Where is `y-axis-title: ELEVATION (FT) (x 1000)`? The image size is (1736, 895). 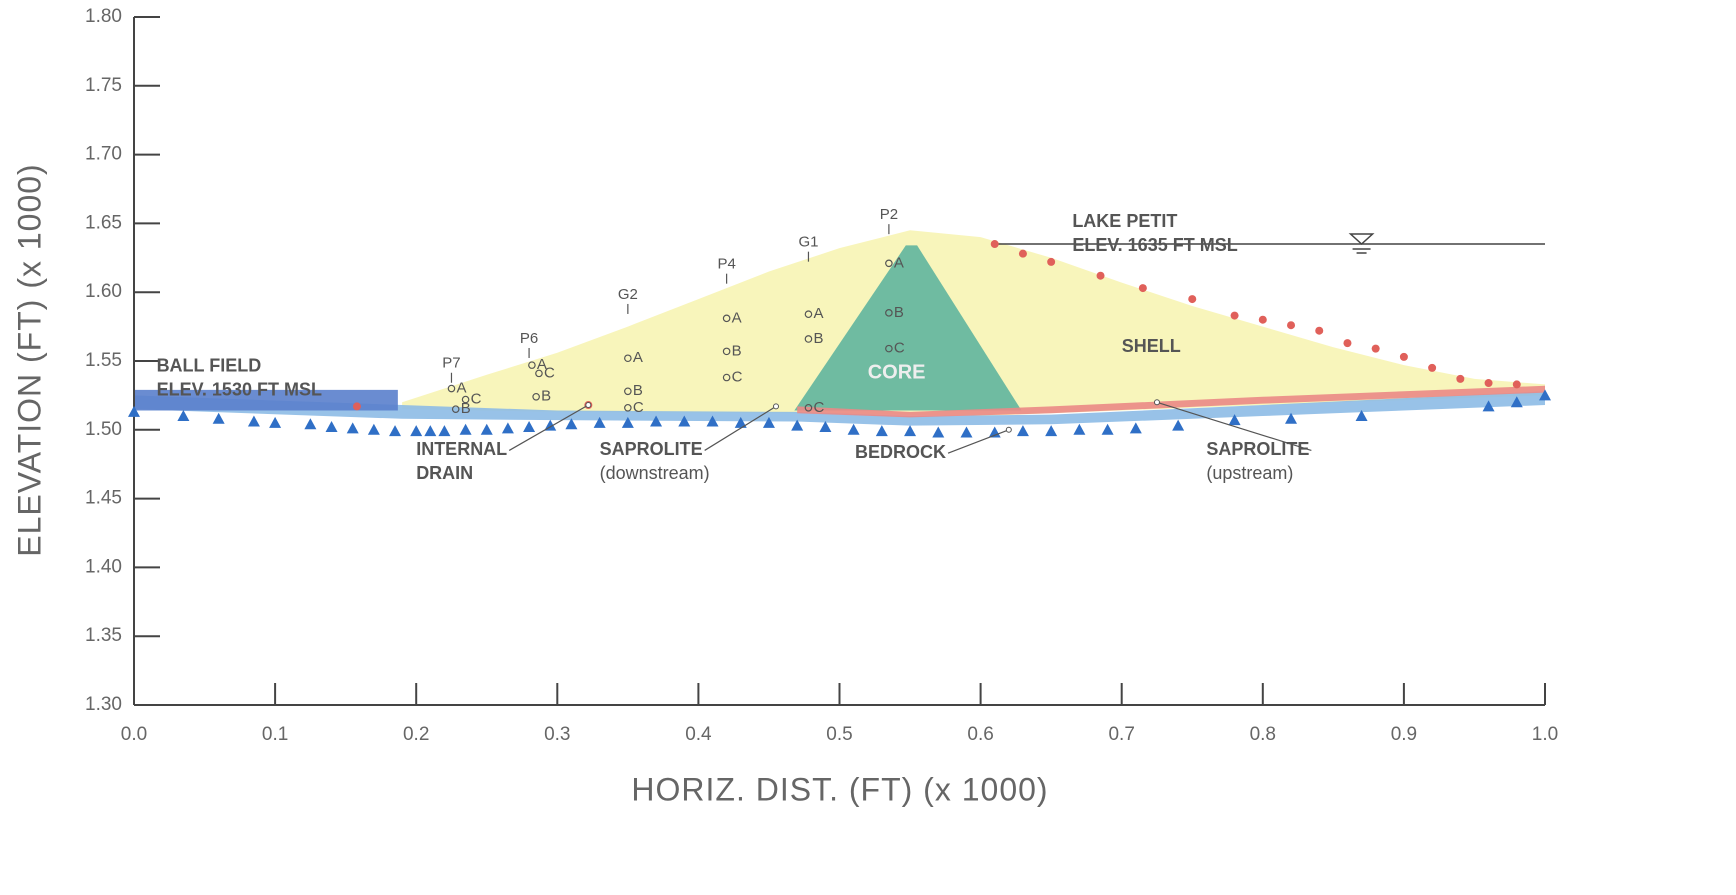
y-axis-title: ELEVATION (FT) (x 1000) is located at coordinates (29, 359).